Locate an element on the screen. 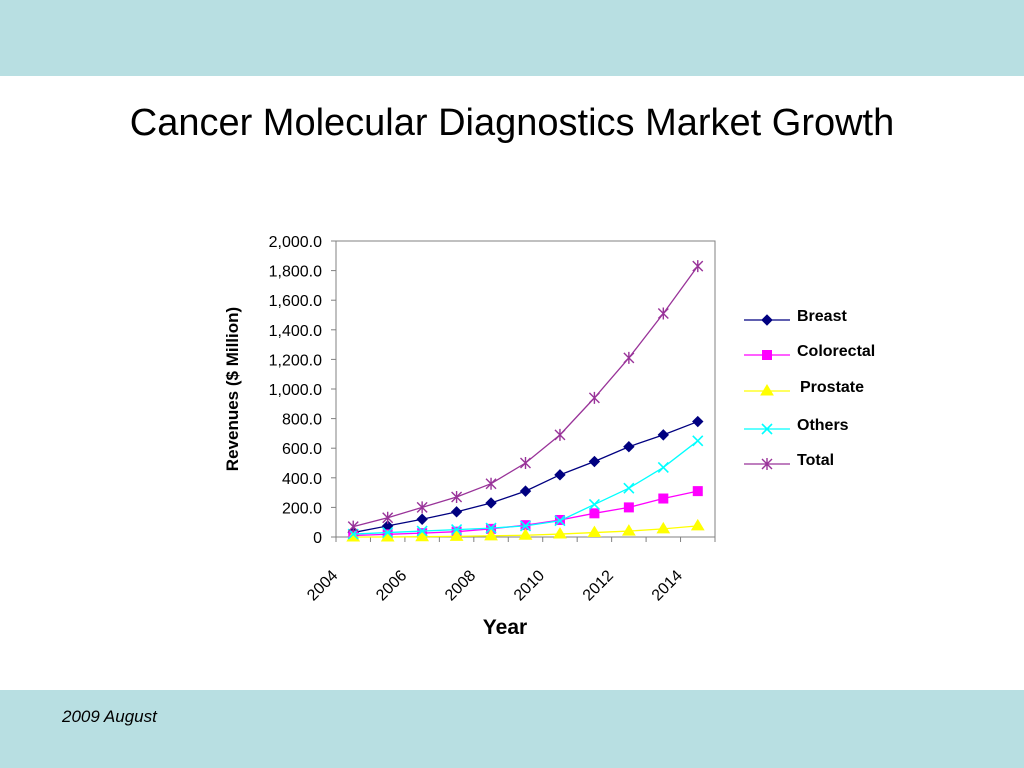 This screenshot has width=1024, height=768. y-tick-label: 200.0 is located at coordinates (302, 508).